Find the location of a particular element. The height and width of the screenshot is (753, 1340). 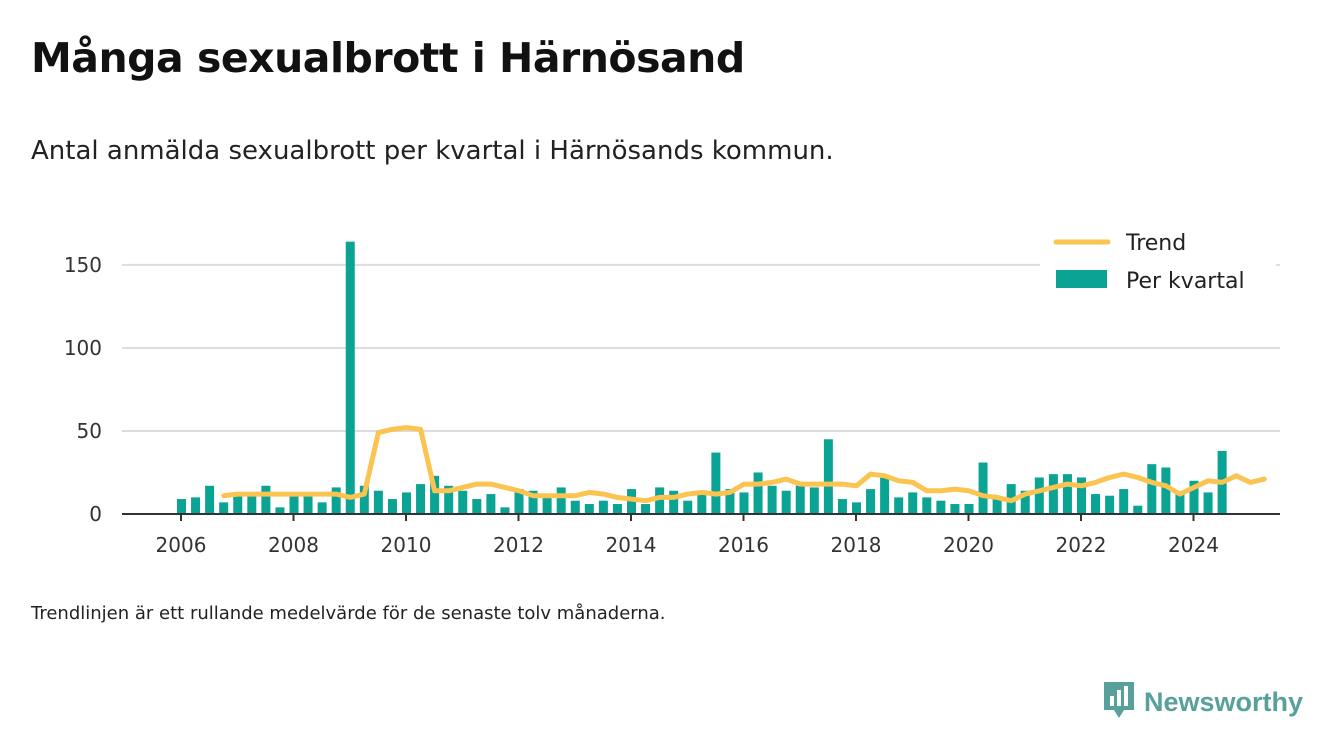

legend-trend-label: Trend is located at coordinates (1155, 243).